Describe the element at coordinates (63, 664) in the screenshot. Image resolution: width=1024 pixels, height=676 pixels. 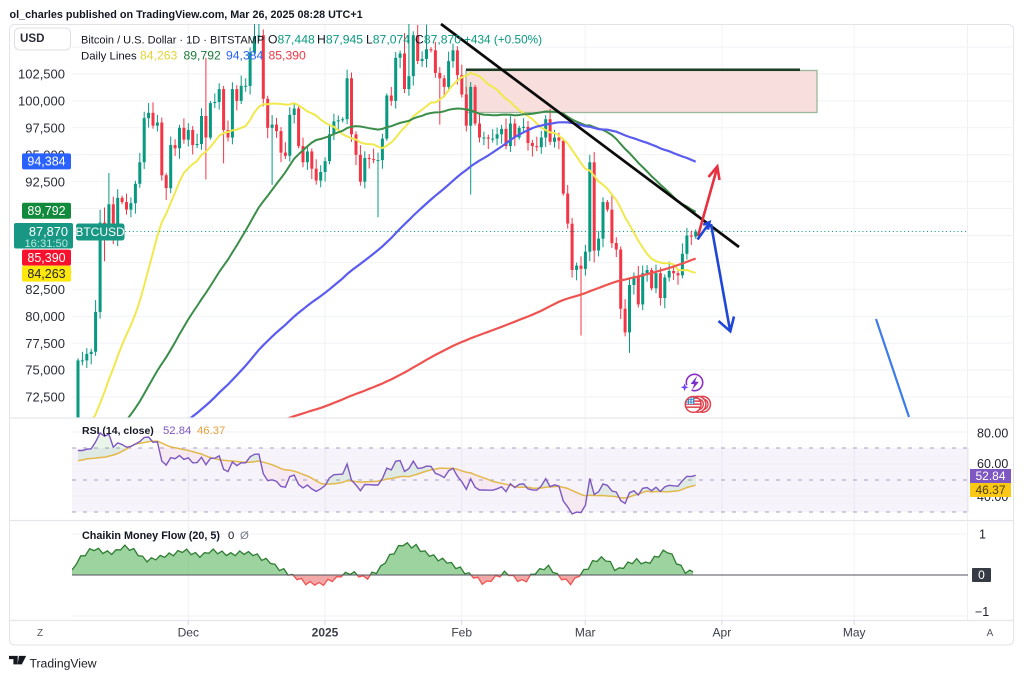
I see `svg-text: TradingView` at that location.